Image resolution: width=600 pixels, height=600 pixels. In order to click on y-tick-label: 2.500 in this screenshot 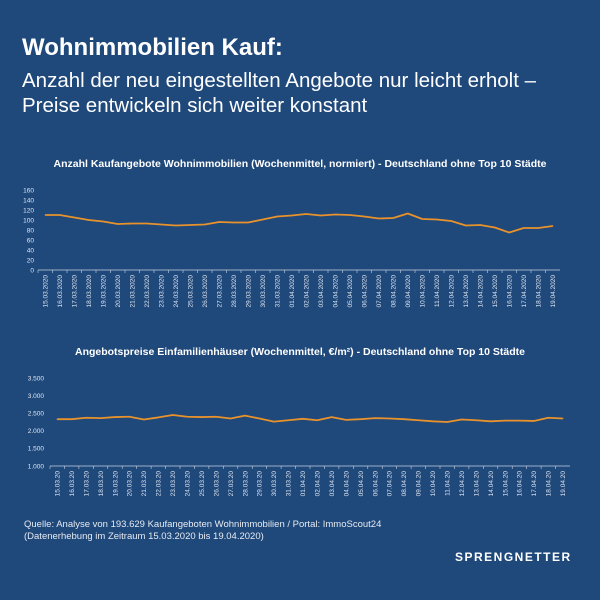, I will do `click(36, 414)`.